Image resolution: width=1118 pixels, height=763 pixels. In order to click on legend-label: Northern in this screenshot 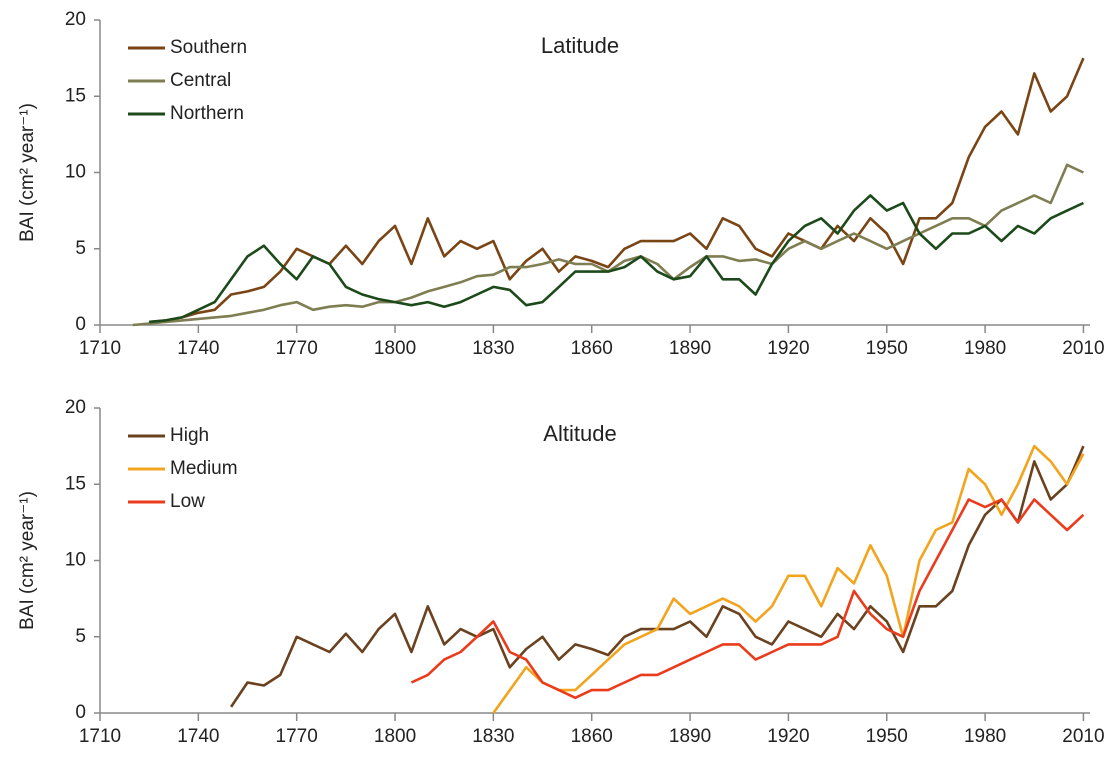, I will do `click(207, 113)`.